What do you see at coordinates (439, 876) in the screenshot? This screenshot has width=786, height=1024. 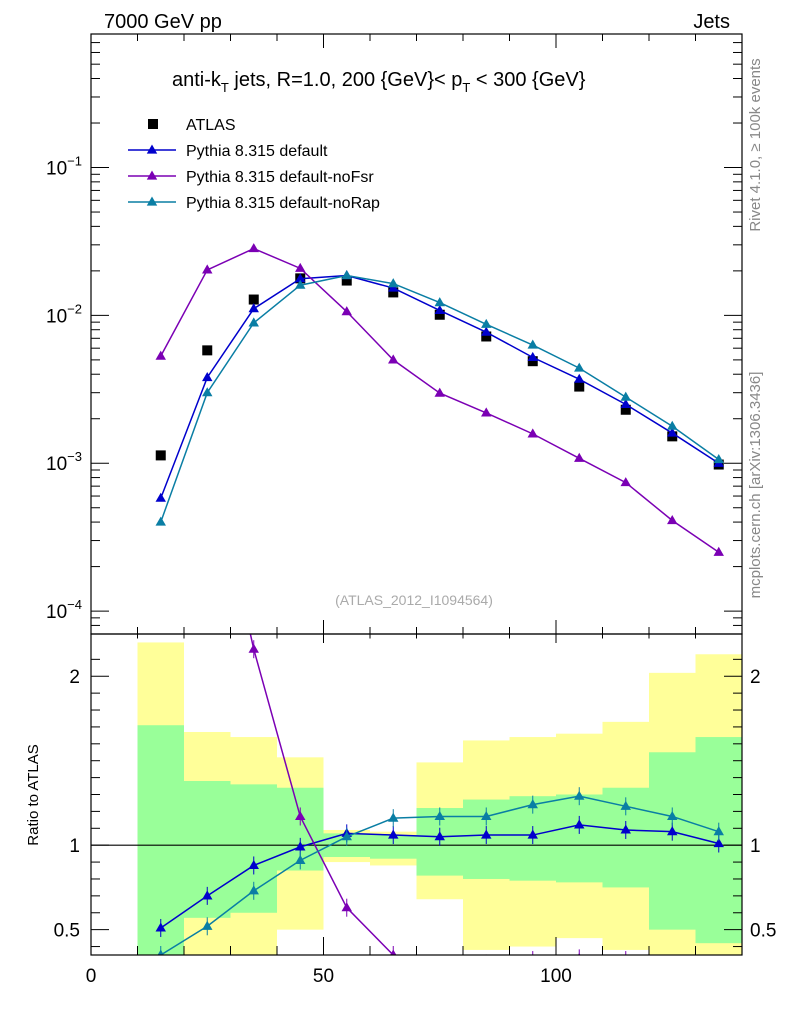 I see `ratio-series-pythia-8-315-default` at bounding box center [439, 876].